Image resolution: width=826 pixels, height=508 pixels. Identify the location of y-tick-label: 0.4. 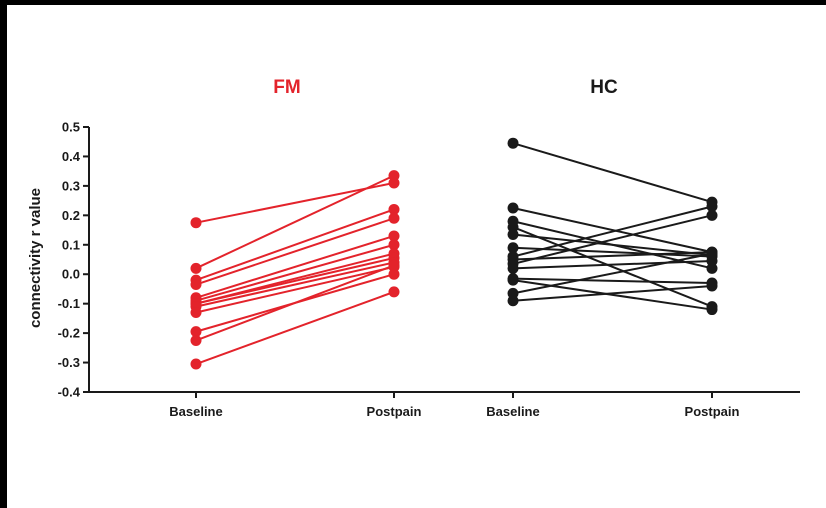
(71, 156).